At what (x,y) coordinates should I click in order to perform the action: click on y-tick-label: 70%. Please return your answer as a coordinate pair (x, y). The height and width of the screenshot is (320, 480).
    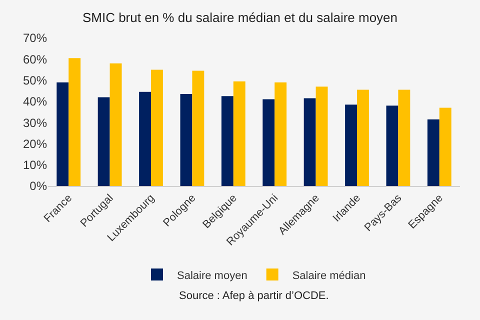
    Looking at the image, I should click on (35, 38).